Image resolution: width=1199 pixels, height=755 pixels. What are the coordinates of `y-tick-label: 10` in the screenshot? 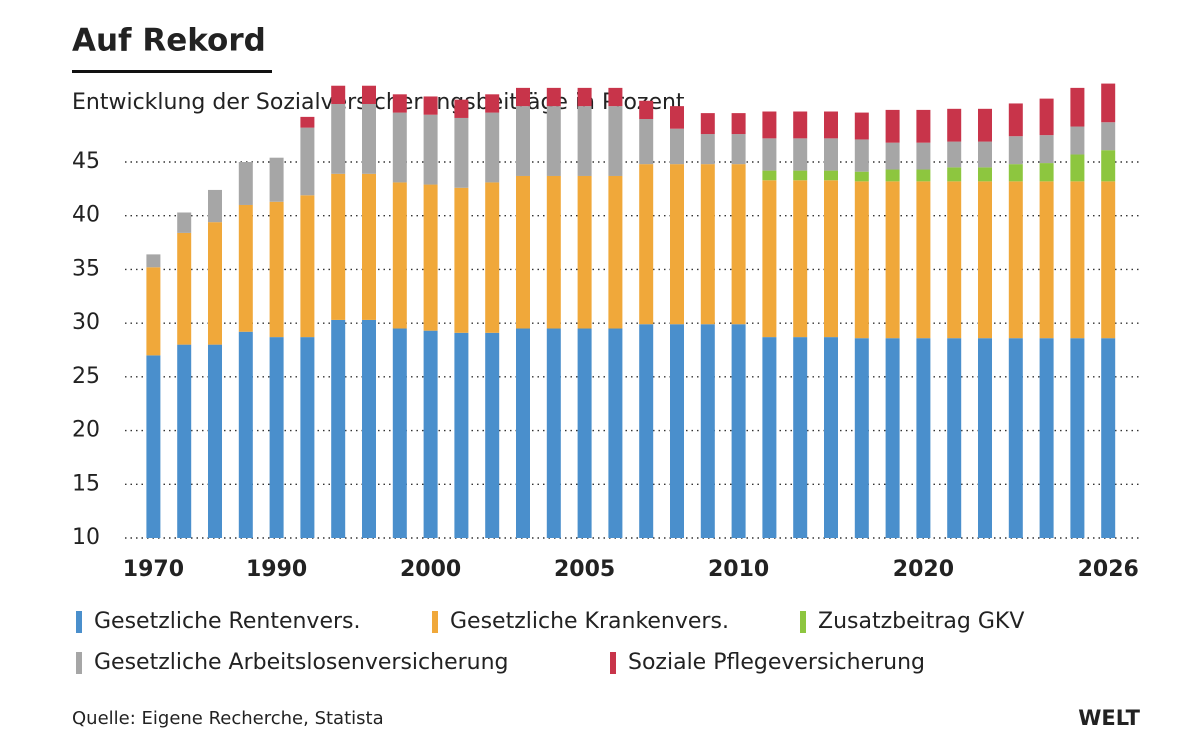 It's located at (86, 537).